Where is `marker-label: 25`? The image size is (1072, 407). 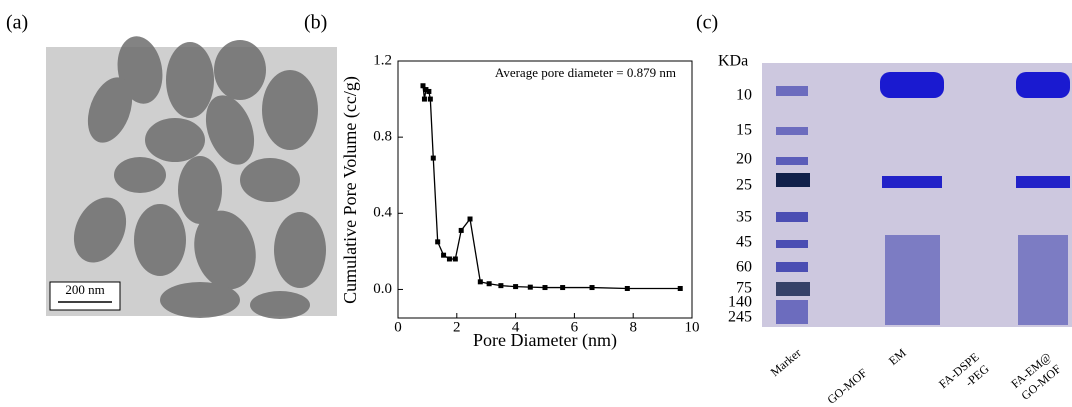 marker-label: 25 is located at coordinates (744, 185).